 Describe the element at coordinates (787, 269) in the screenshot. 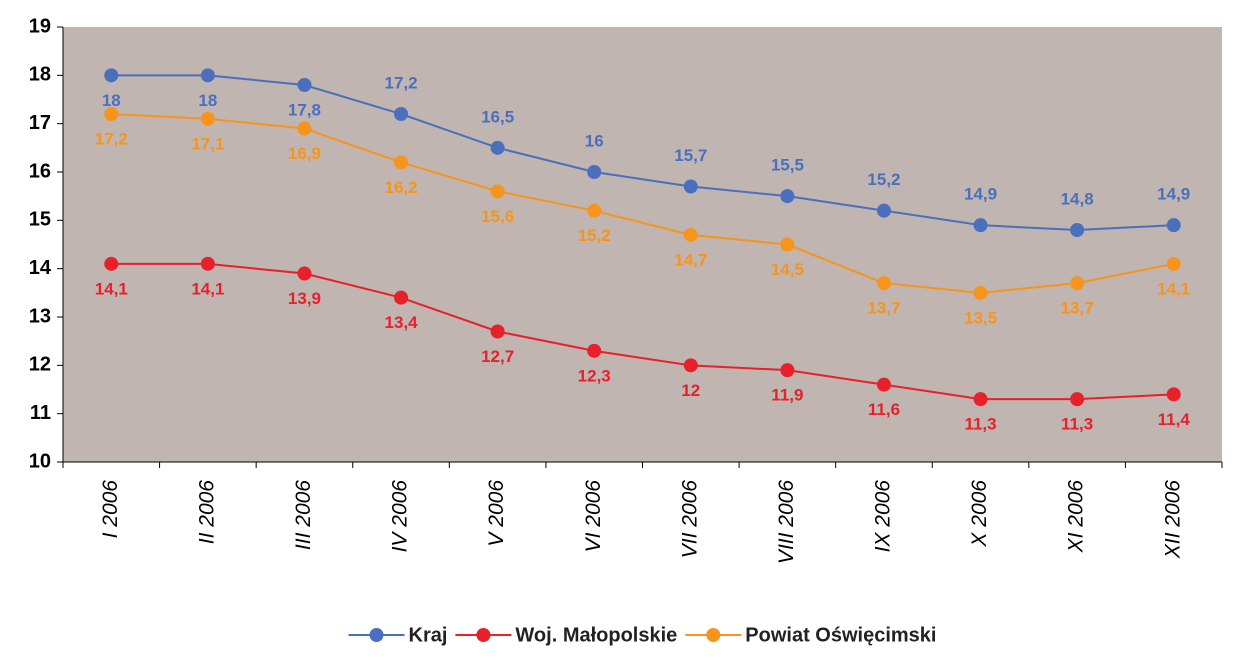

I see `data-label: 14,5` at that location.